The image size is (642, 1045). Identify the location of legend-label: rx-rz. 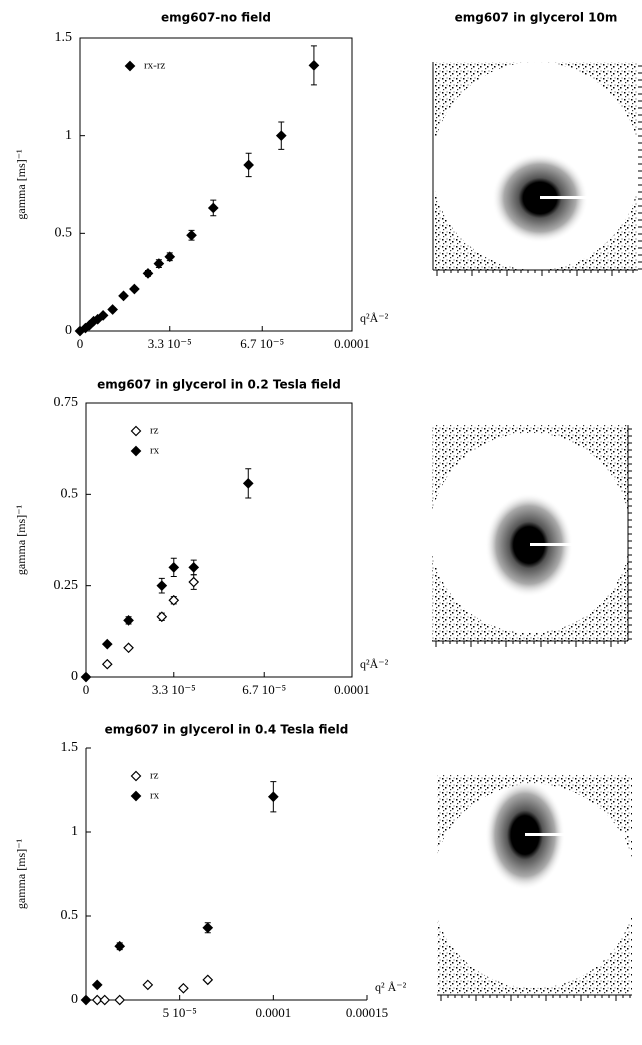
(154, 66).